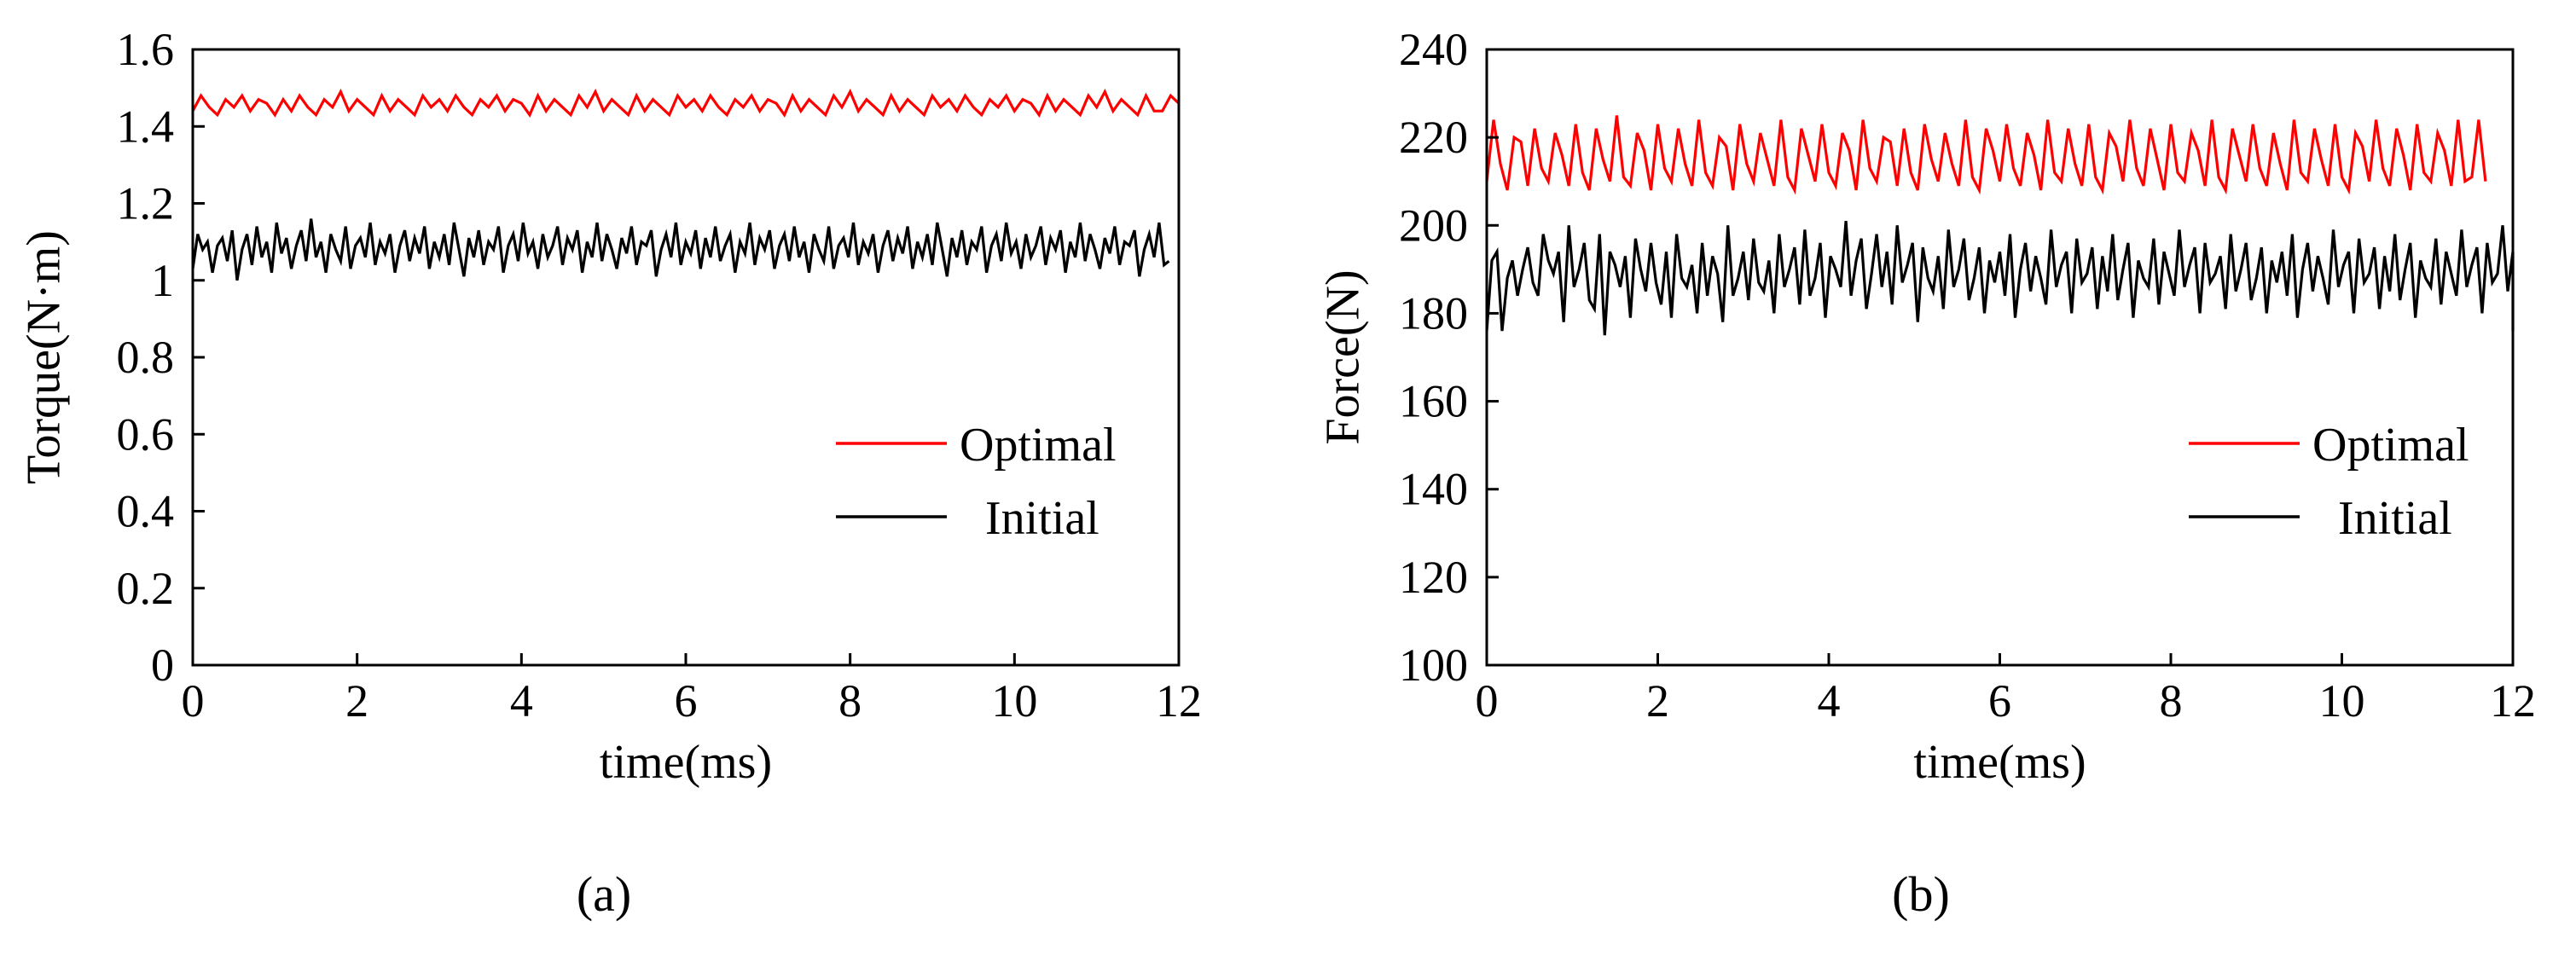 This screenshot has height=961, width=2576. Describe the element at coordinates (146, 434) in the screenshot. I see `chart-a-y-tick-label: 0.6` at that location.